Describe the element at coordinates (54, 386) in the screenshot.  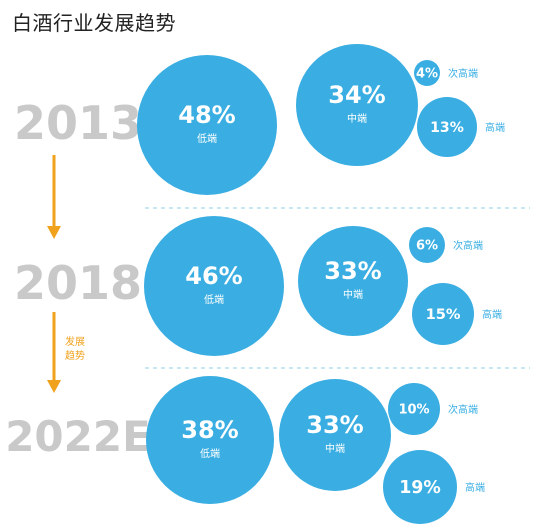
I see `trend-arrow-2-head` at that location.